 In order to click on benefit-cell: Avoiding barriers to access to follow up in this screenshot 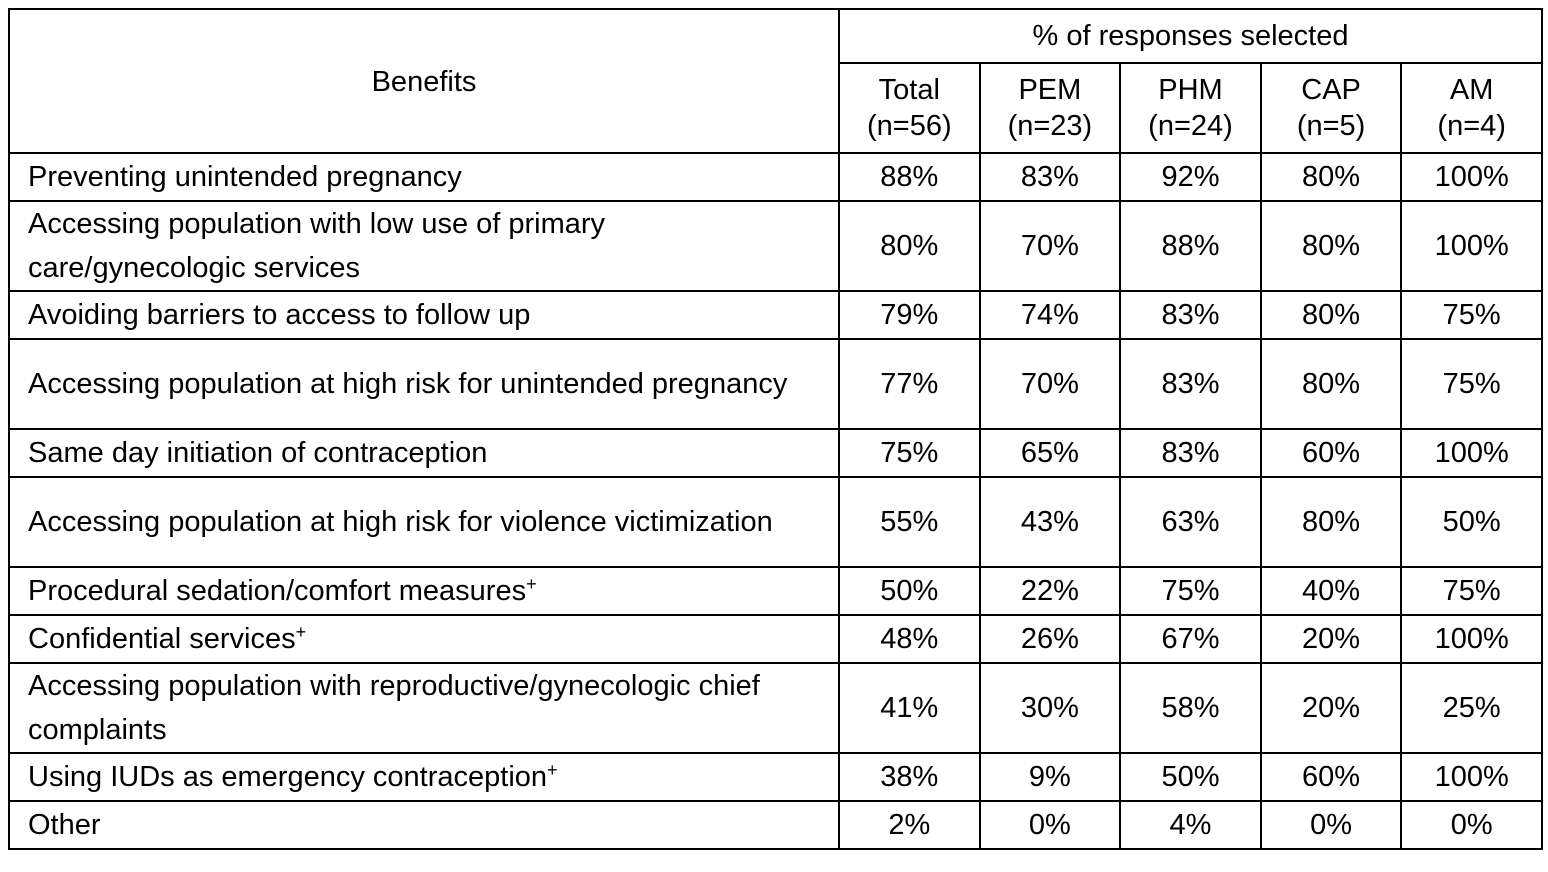, I will do `click(424, 315)`.